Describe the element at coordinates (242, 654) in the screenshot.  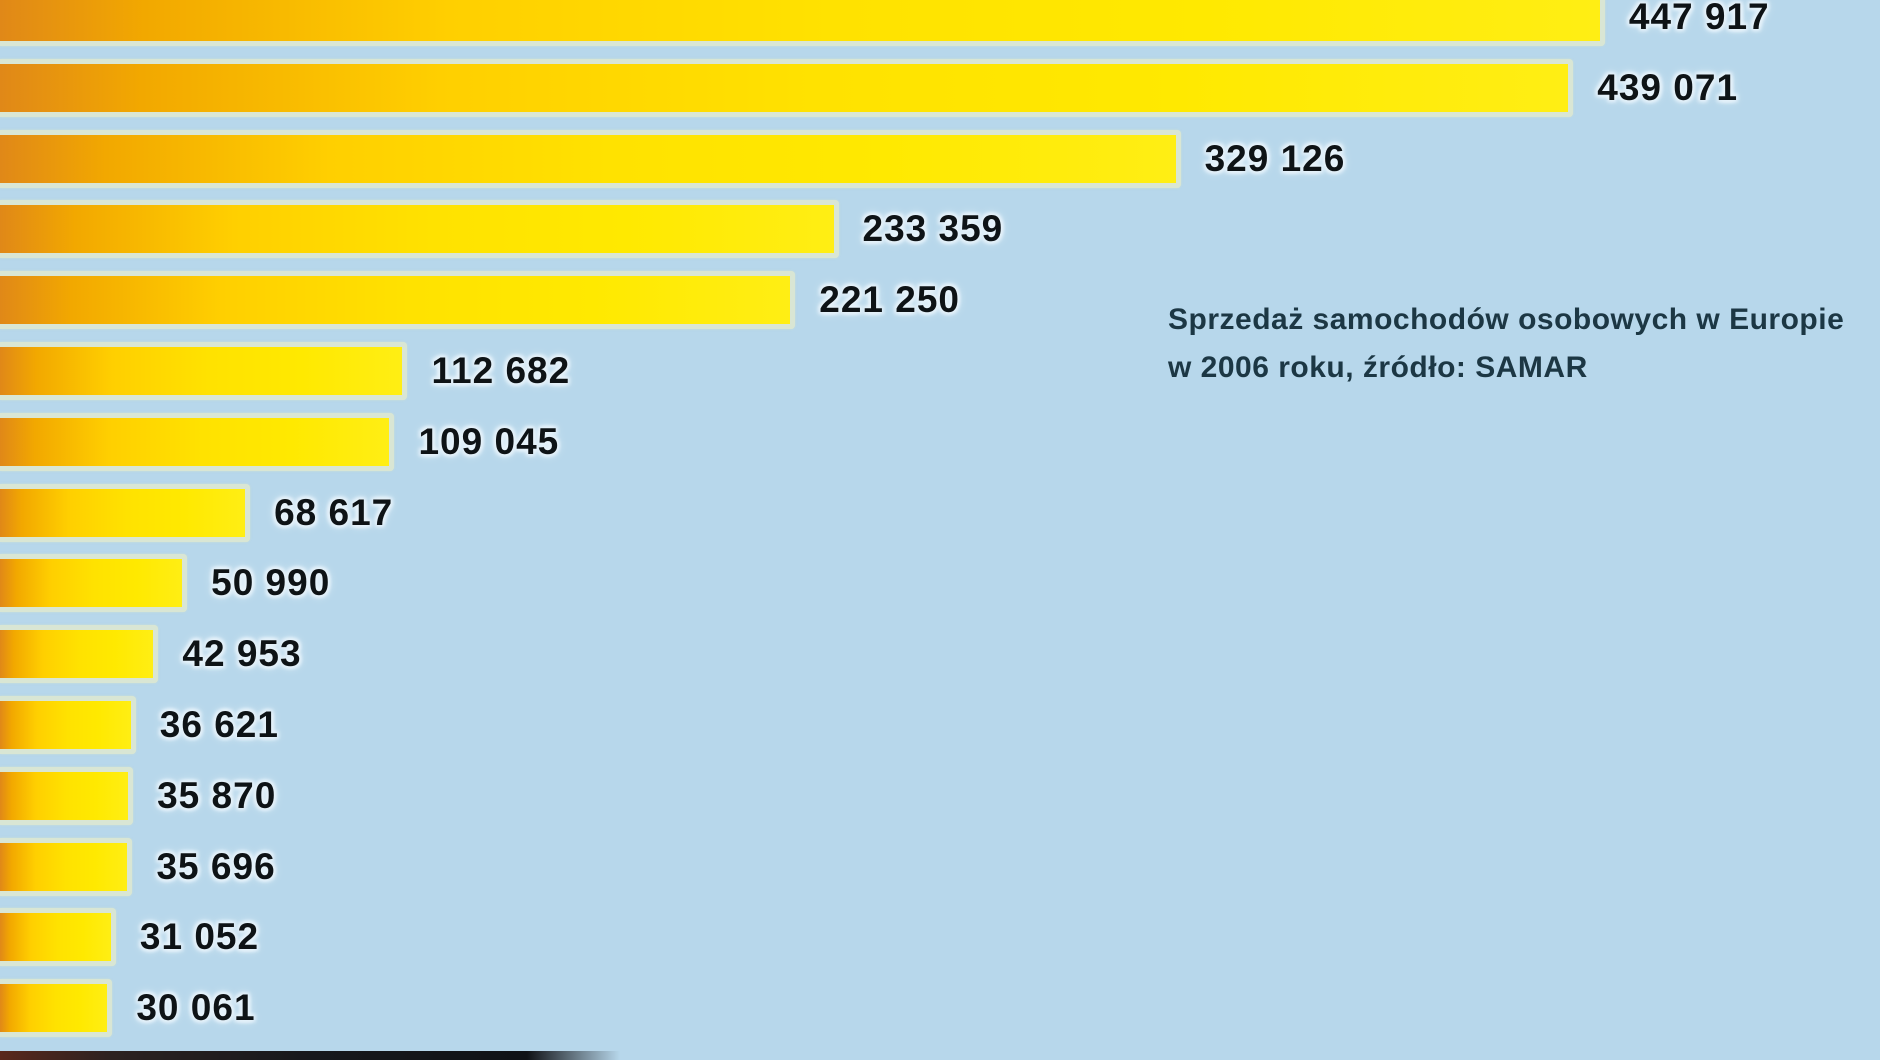
I see `bar-value-label: 42 953` at that location.